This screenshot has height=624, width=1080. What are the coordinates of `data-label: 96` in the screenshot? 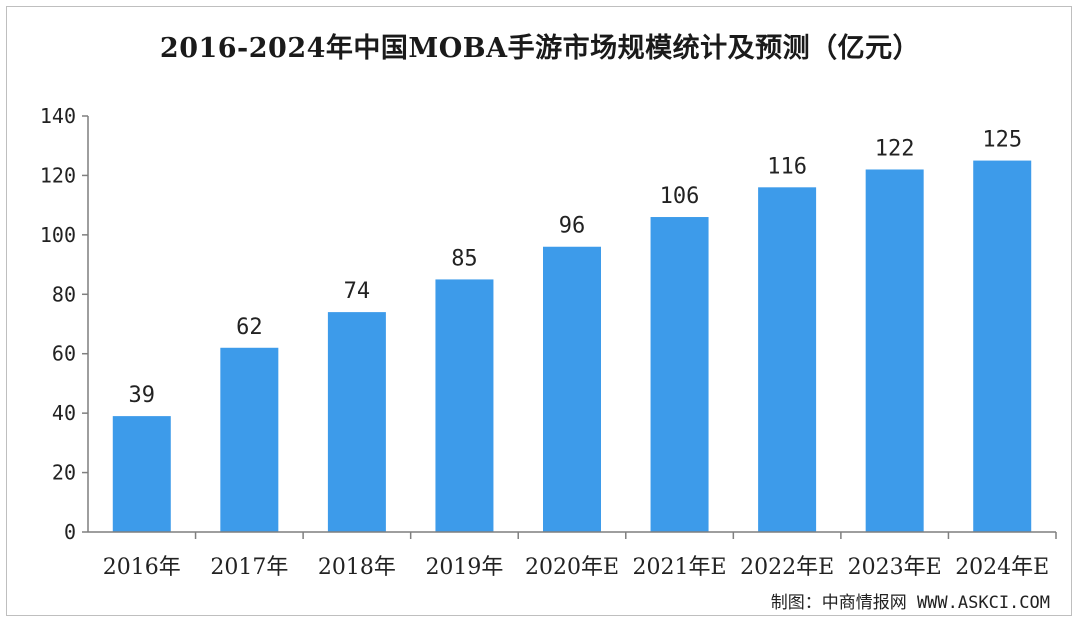 It's located at (572, 226).